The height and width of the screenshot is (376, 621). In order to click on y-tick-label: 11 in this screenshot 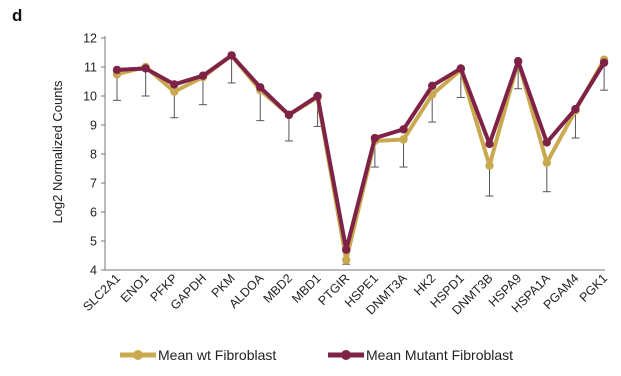, I will do `click(90, 68)`.